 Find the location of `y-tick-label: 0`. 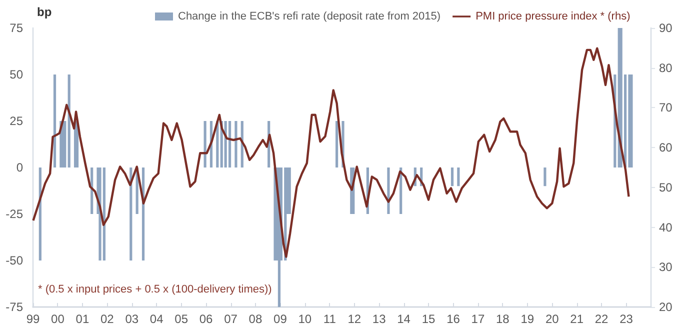

y-tick-label: 0 is located at coordinates (20, 167).